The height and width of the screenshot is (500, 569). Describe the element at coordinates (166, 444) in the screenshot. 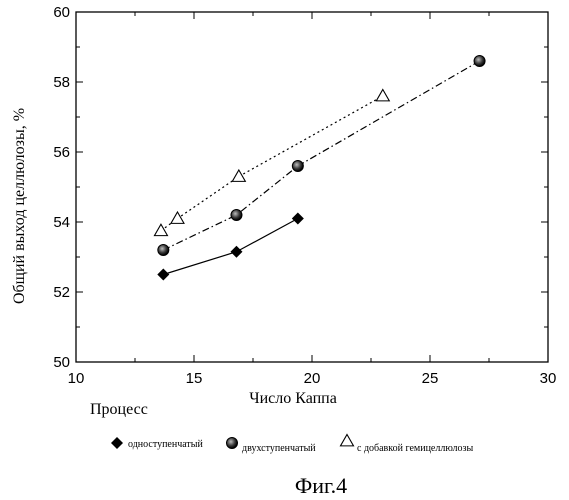

I see `legend-label-1: одноступенчатый` at that location.